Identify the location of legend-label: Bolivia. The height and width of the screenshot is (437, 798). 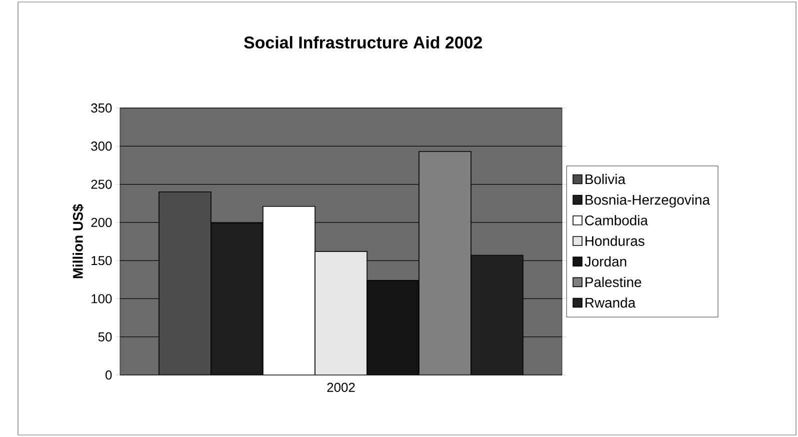
(606, 179).